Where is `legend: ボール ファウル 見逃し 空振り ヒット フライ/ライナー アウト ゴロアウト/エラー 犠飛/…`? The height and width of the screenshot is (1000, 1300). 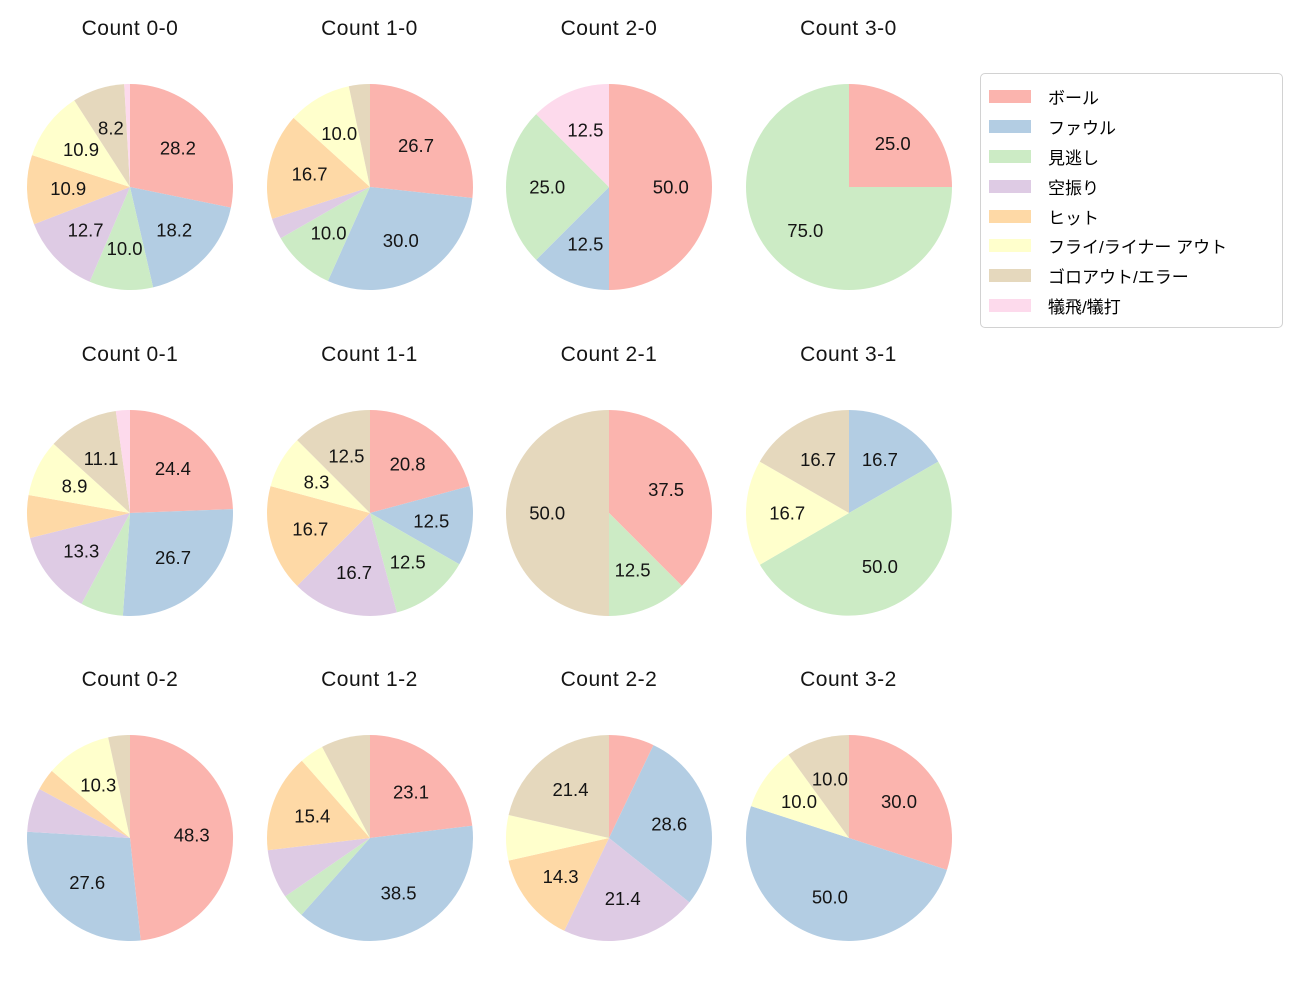
legend: ボール ファウル 見逃し 空振り ヒット フライ/ライナー アウト ゴロアウト/エラー 犠飛/… is located at coordinates (1131, 200).